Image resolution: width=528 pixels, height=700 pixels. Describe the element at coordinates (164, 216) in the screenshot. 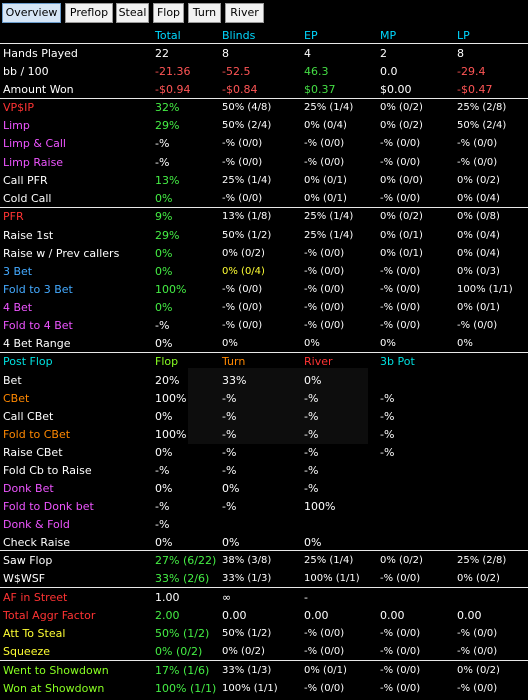

I see `stat-value: 9%` at that location.